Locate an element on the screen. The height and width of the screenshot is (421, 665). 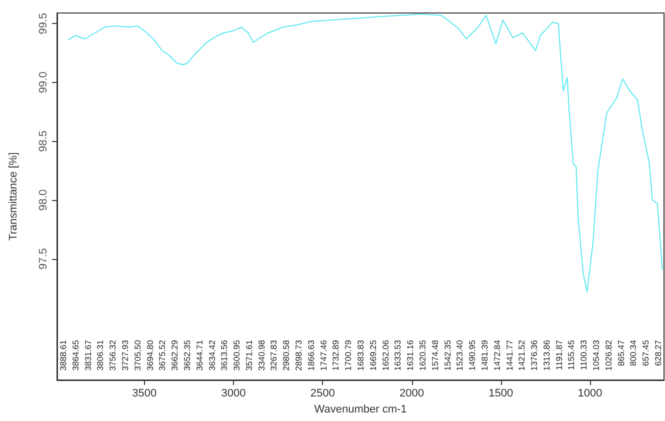
annotation: 2898.73 is located at coordinates (299, 355).